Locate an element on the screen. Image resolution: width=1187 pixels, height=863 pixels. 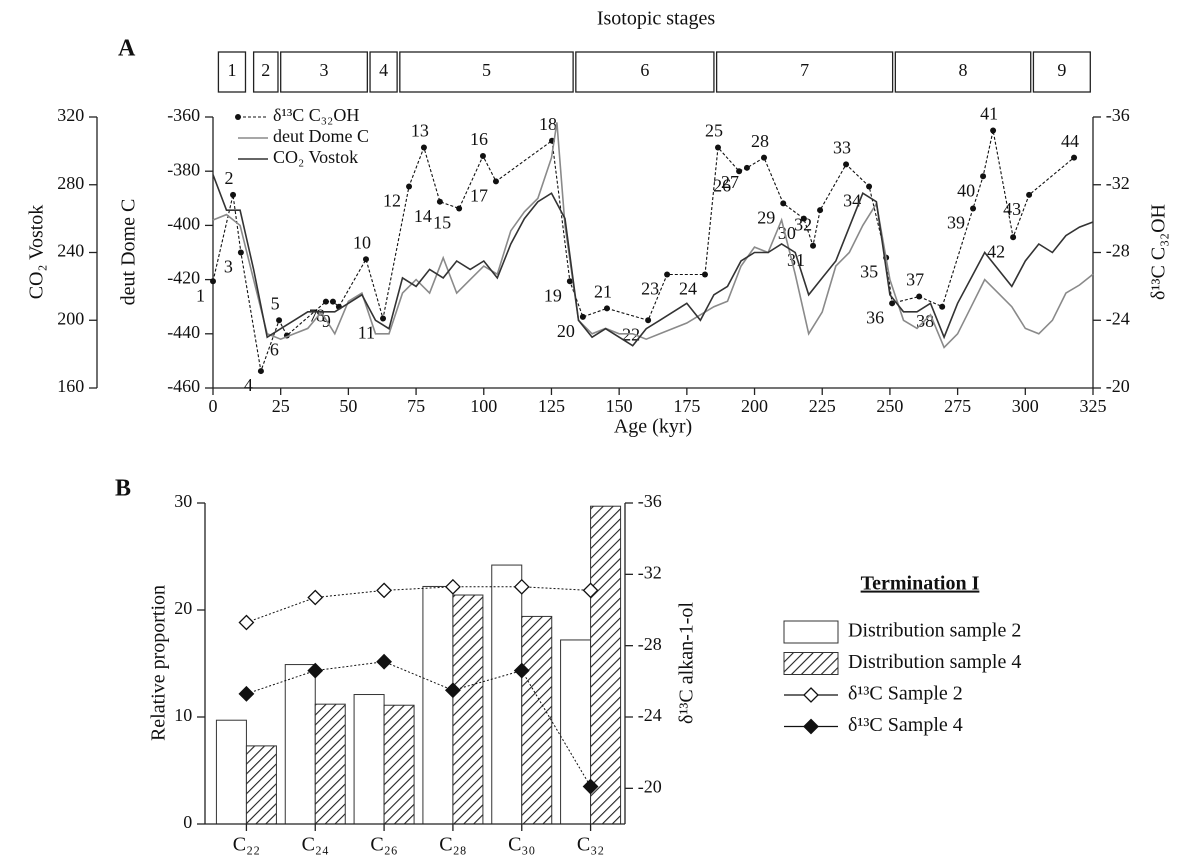
tick-label: -28 is located at coordinates (1118, 251).